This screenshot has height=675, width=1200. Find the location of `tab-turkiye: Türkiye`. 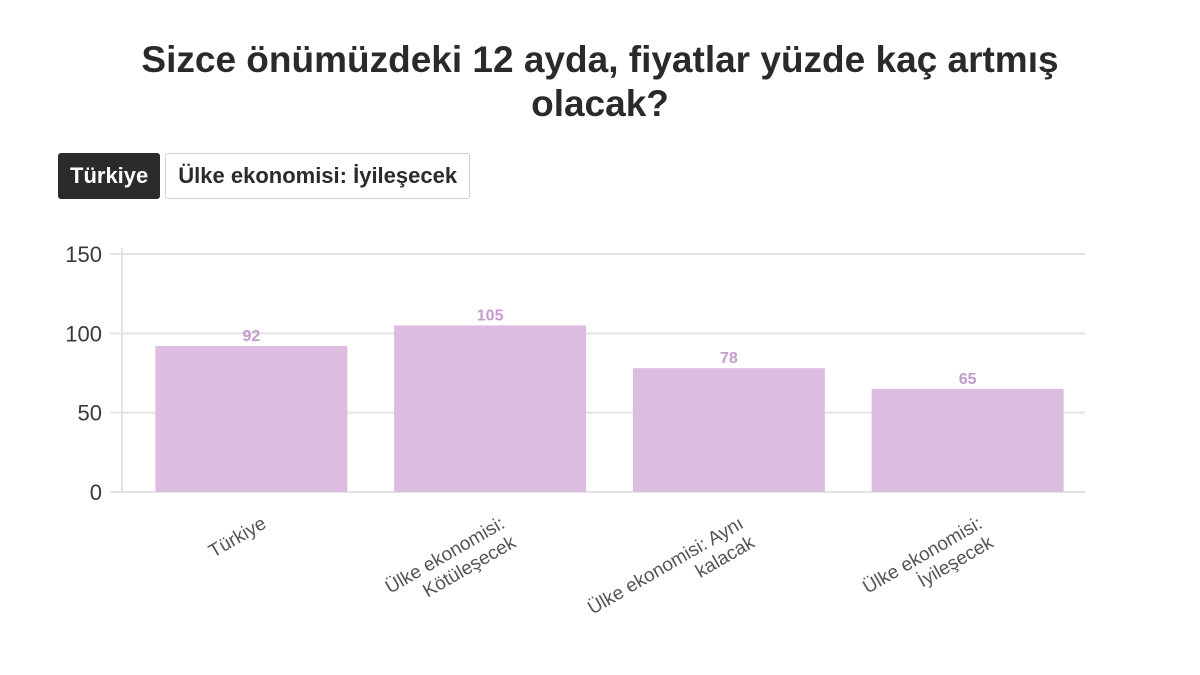

tab-turkiye: Türkiye is located at coordinates (109, 176).